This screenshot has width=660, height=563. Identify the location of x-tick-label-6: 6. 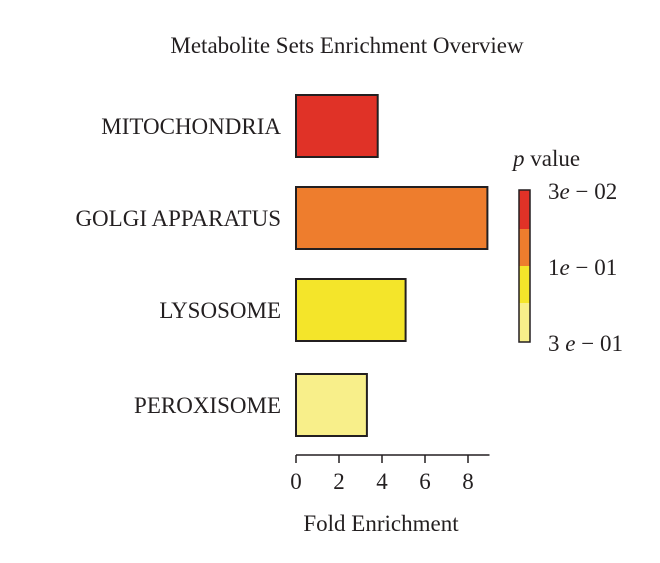
(425, 481).